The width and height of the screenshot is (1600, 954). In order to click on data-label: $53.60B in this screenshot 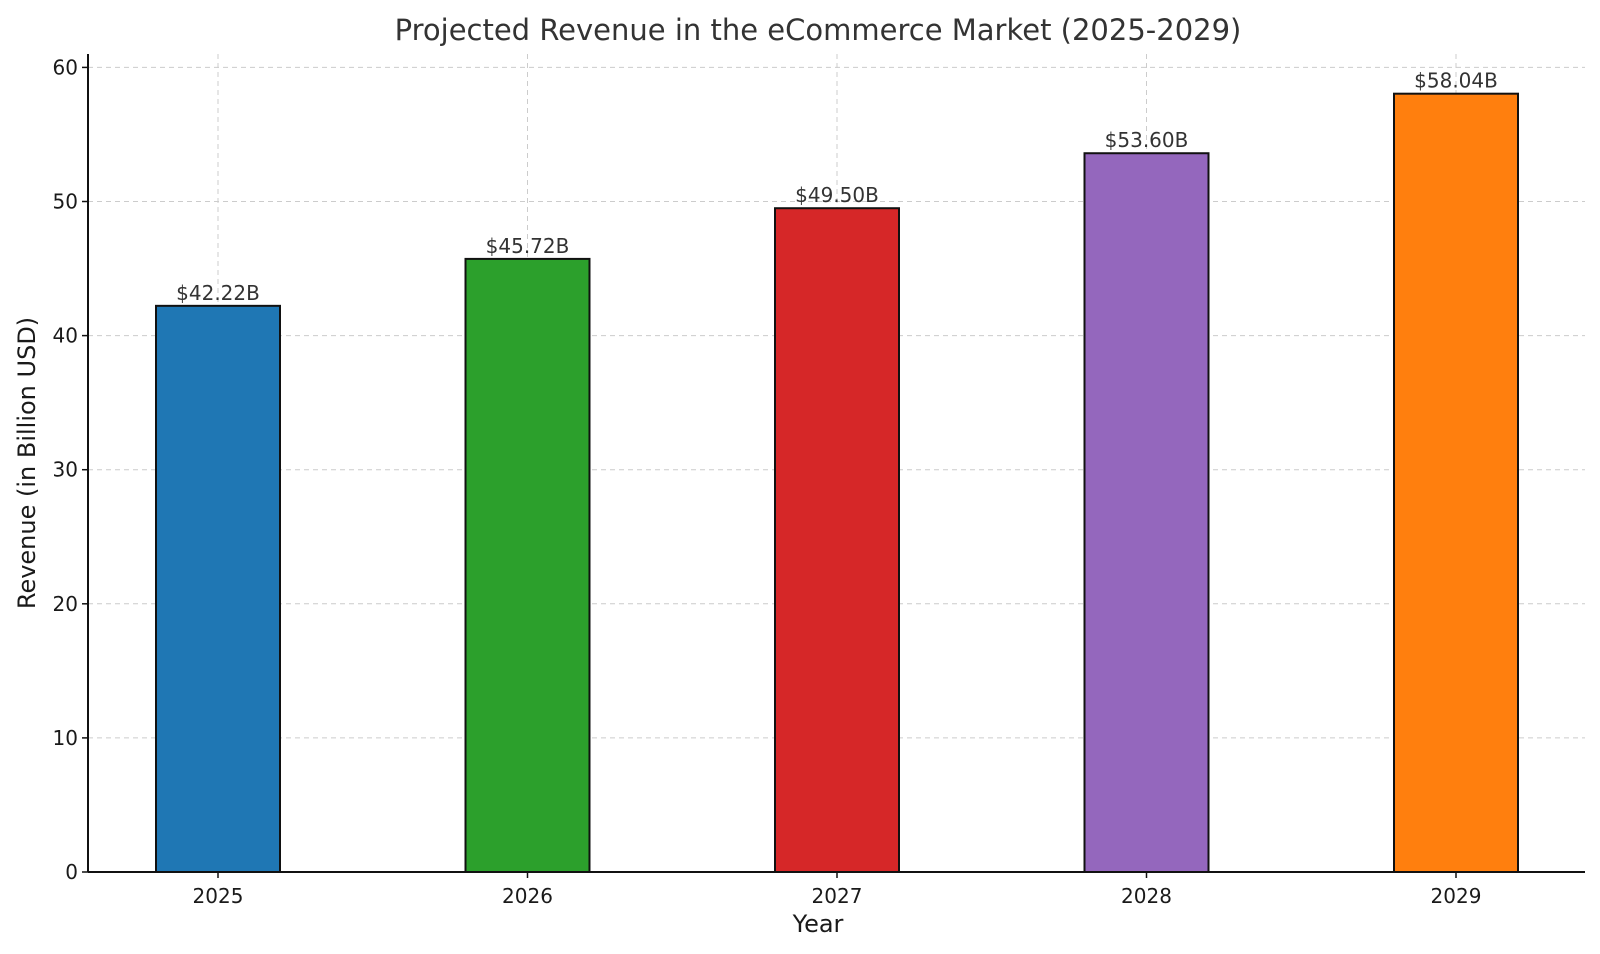, I will do `click(1147, 140)`.